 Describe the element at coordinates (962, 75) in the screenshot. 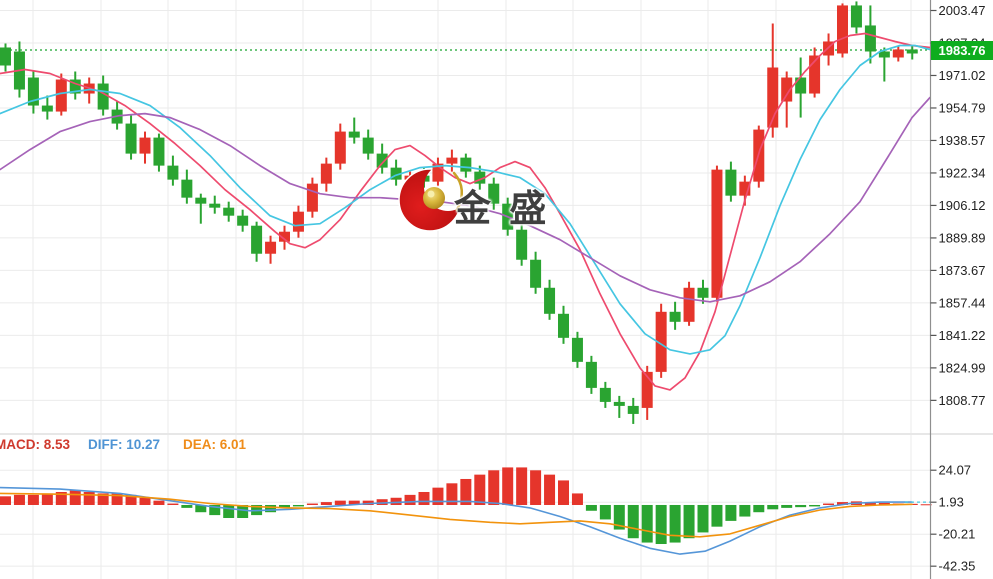

I see `axis-tick-label: 1971.02` at that location.